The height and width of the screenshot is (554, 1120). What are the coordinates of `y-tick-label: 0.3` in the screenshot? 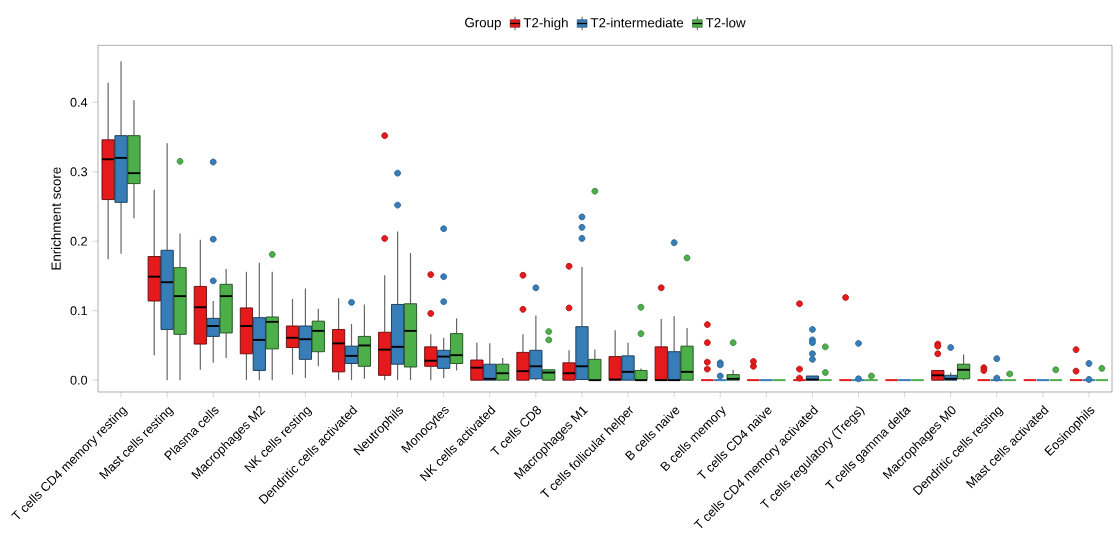 It's located at (79, 172).